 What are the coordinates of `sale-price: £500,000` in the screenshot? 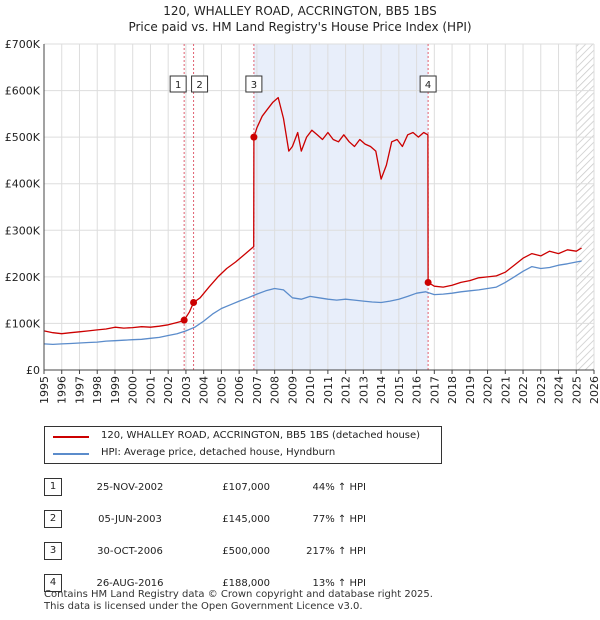 It's located at (246, 551).